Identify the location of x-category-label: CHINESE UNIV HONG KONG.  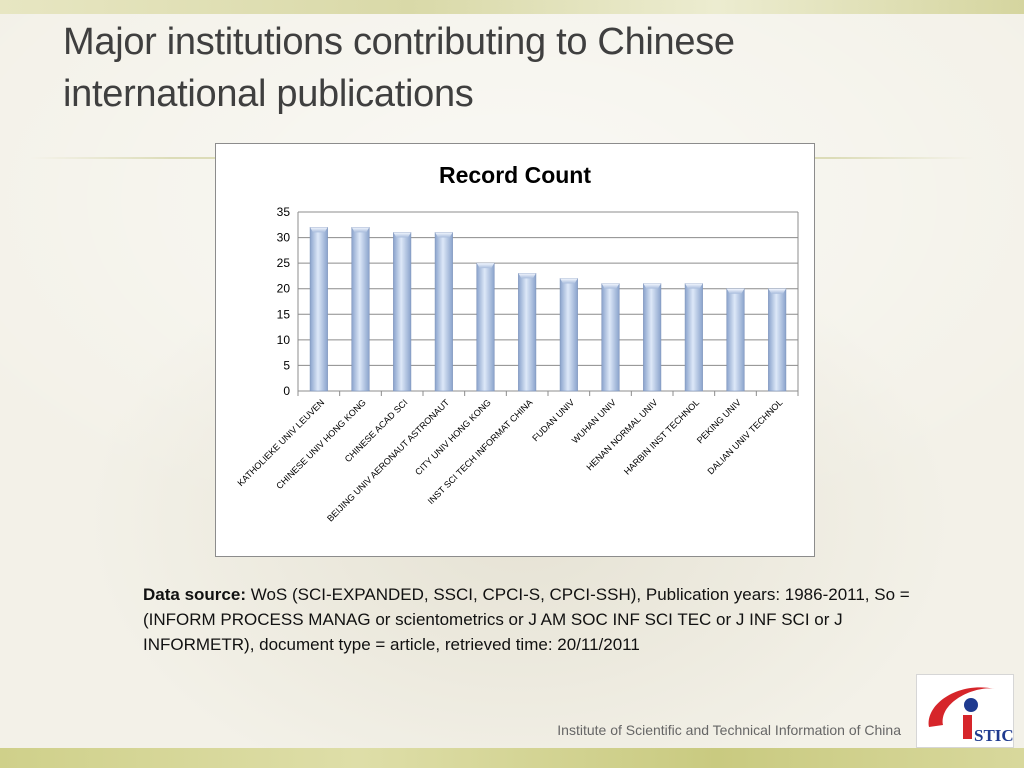
(321, 444).